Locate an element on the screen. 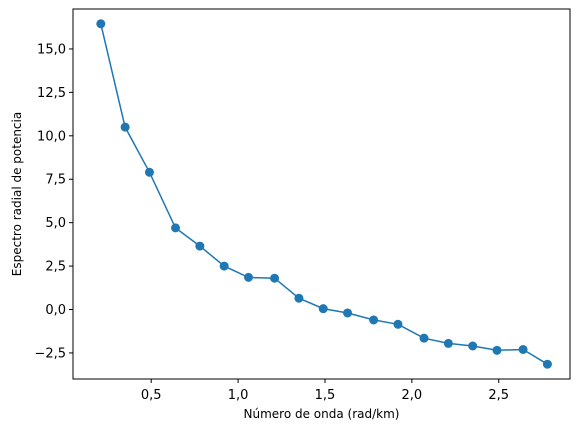 The width and height of the screenshot is (579, 432). x-tick-label: 1,5 is located at coordinates (325, 395).